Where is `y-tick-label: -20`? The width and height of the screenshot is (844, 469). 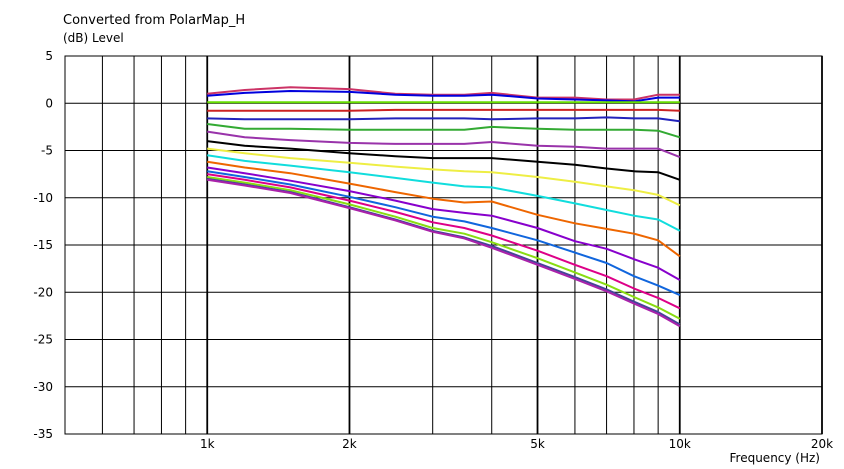
y-tick-label: -20 is located at coordinates (43, 292).